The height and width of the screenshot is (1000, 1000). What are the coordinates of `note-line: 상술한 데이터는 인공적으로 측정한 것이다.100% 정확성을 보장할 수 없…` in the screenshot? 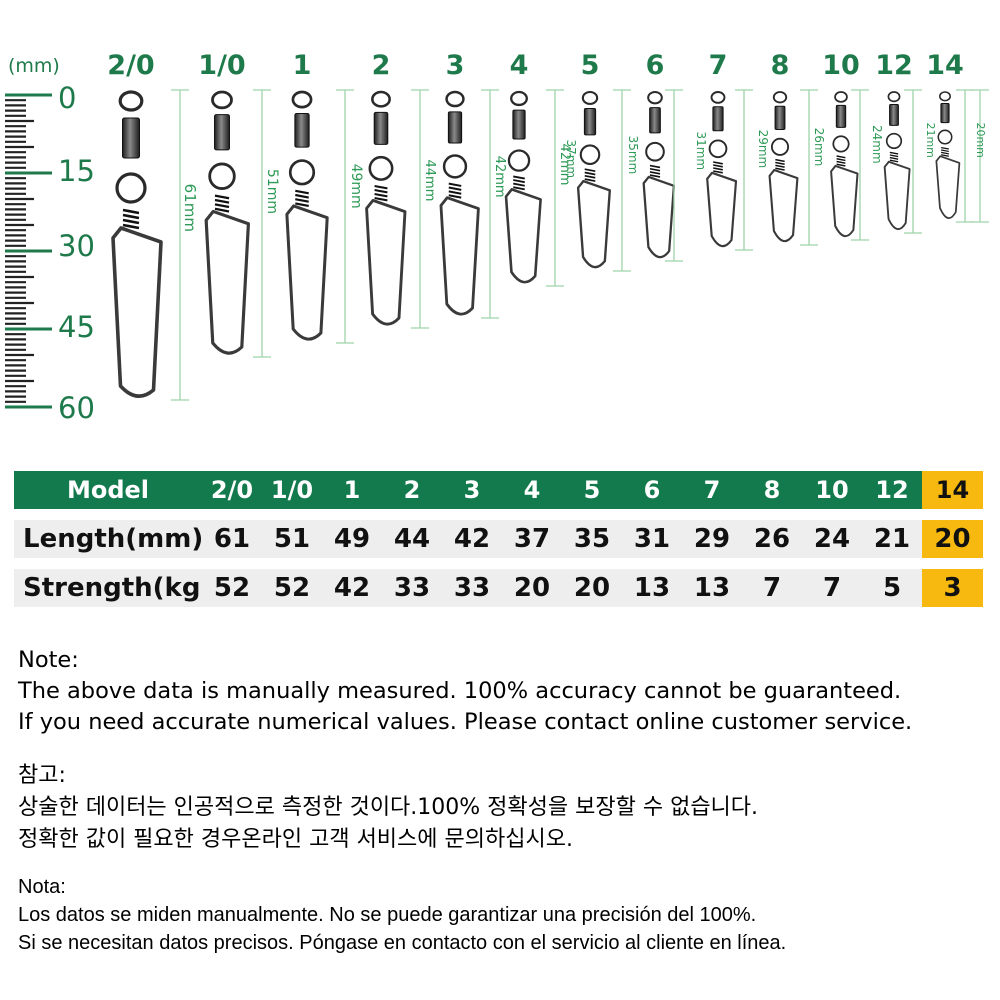 It's located at (388, 807).